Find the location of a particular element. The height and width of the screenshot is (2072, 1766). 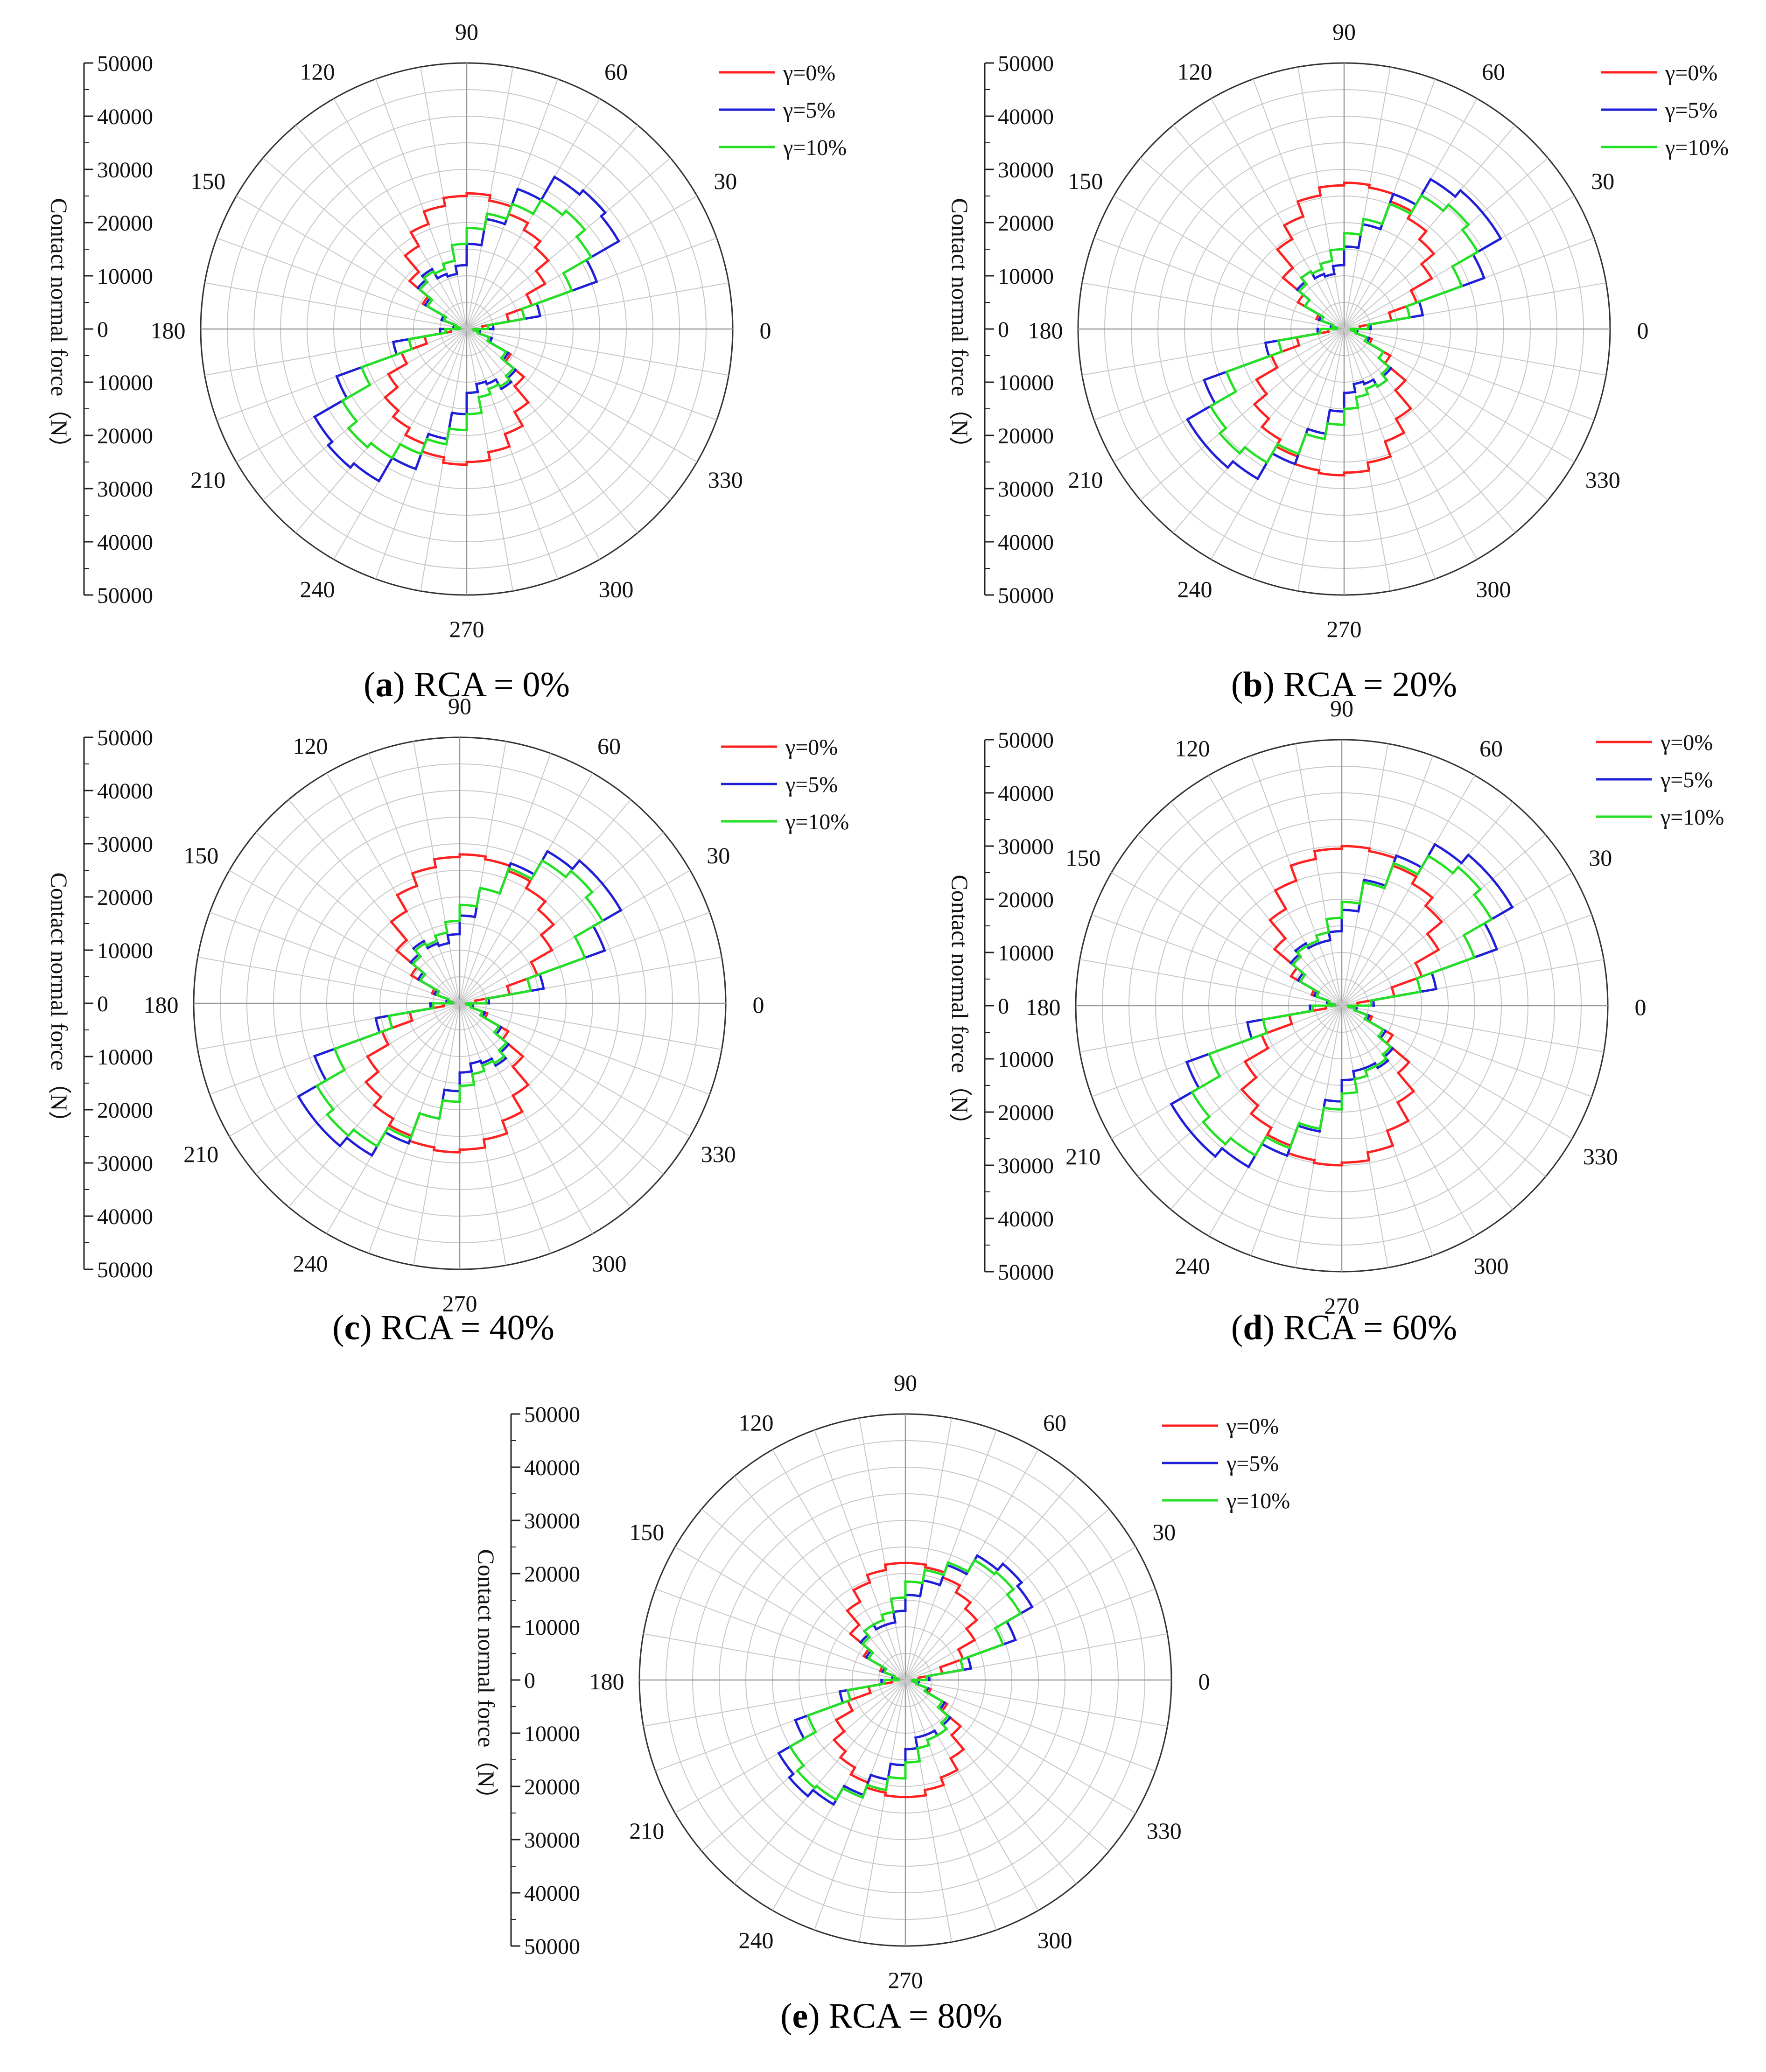

angle-label-240: 240 is located at coordinates (756, 1940).